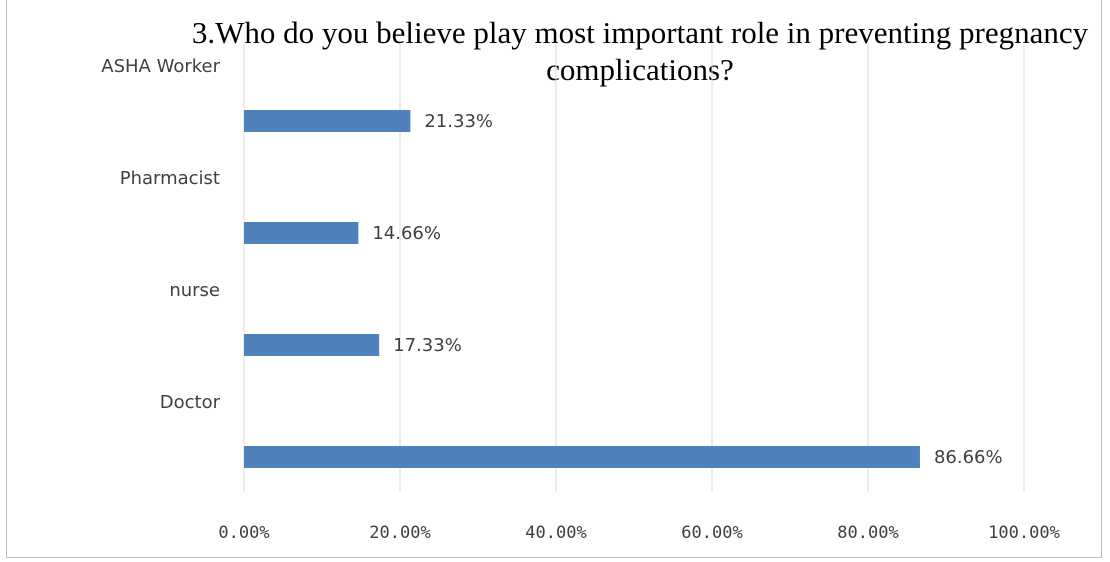 The image size is (1110, 562). What do you see at coordinates (968, 457) in the screenshot?
I see `data-label: 86.66%` at bounding box center [968, 457].